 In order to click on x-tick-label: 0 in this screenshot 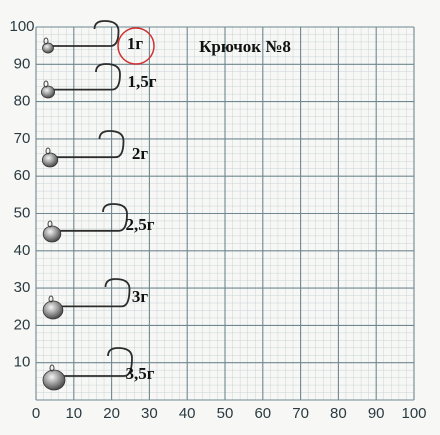, I will do `click(36, 413)`.